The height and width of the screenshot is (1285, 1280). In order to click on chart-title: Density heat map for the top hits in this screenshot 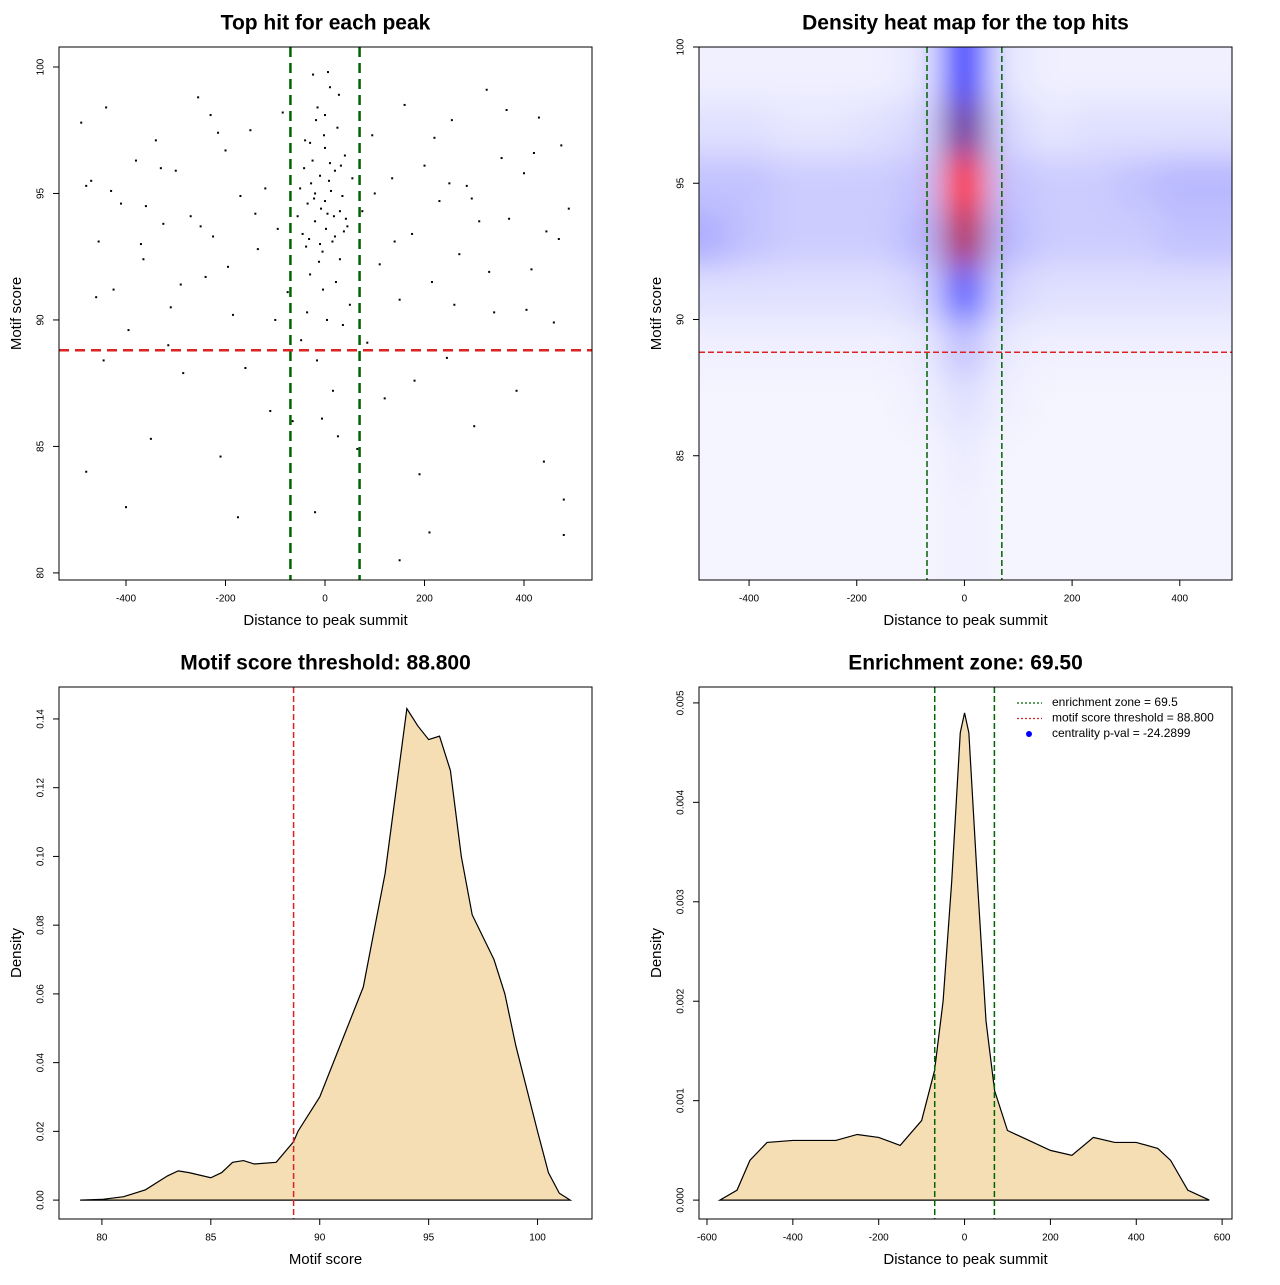, I will do `click(965, 23)`.